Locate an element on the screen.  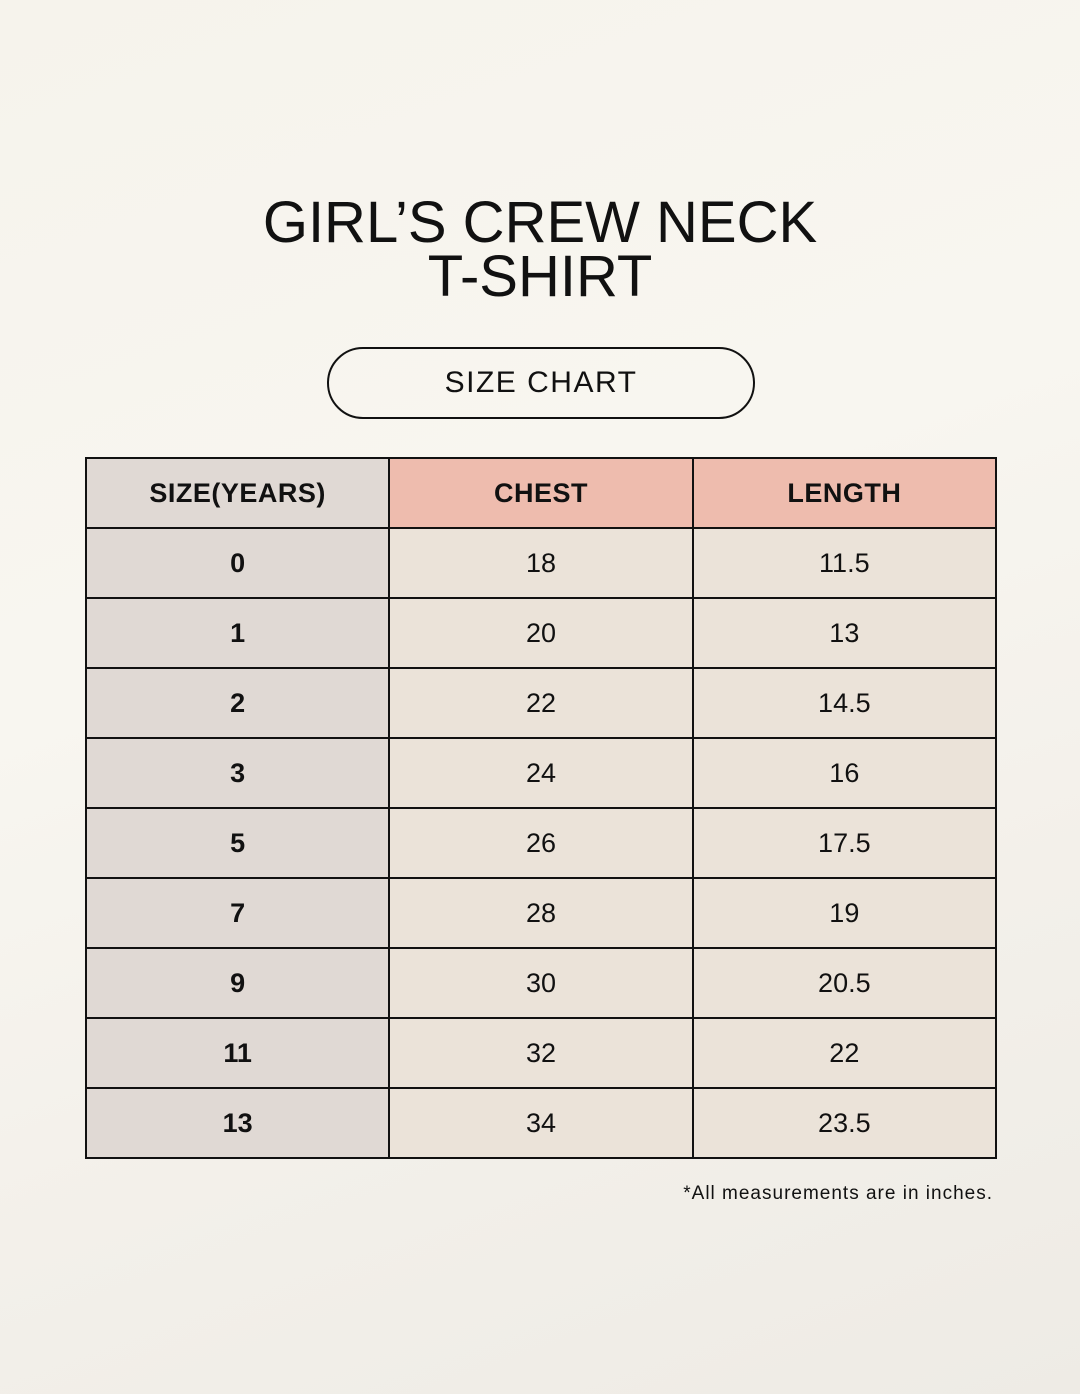
table-row: 1 20 13 is located at coordinates (541, 633).